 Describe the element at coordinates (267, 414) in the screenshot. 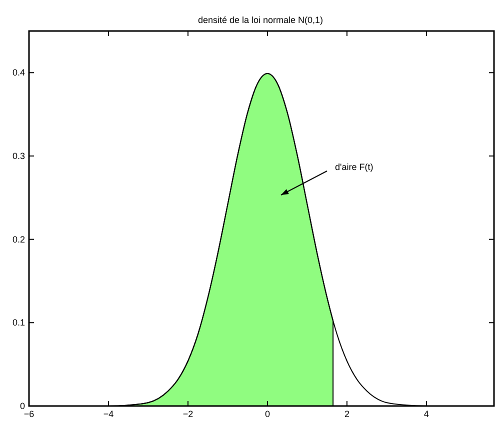

I see `x-tick-label: 0` at that location.